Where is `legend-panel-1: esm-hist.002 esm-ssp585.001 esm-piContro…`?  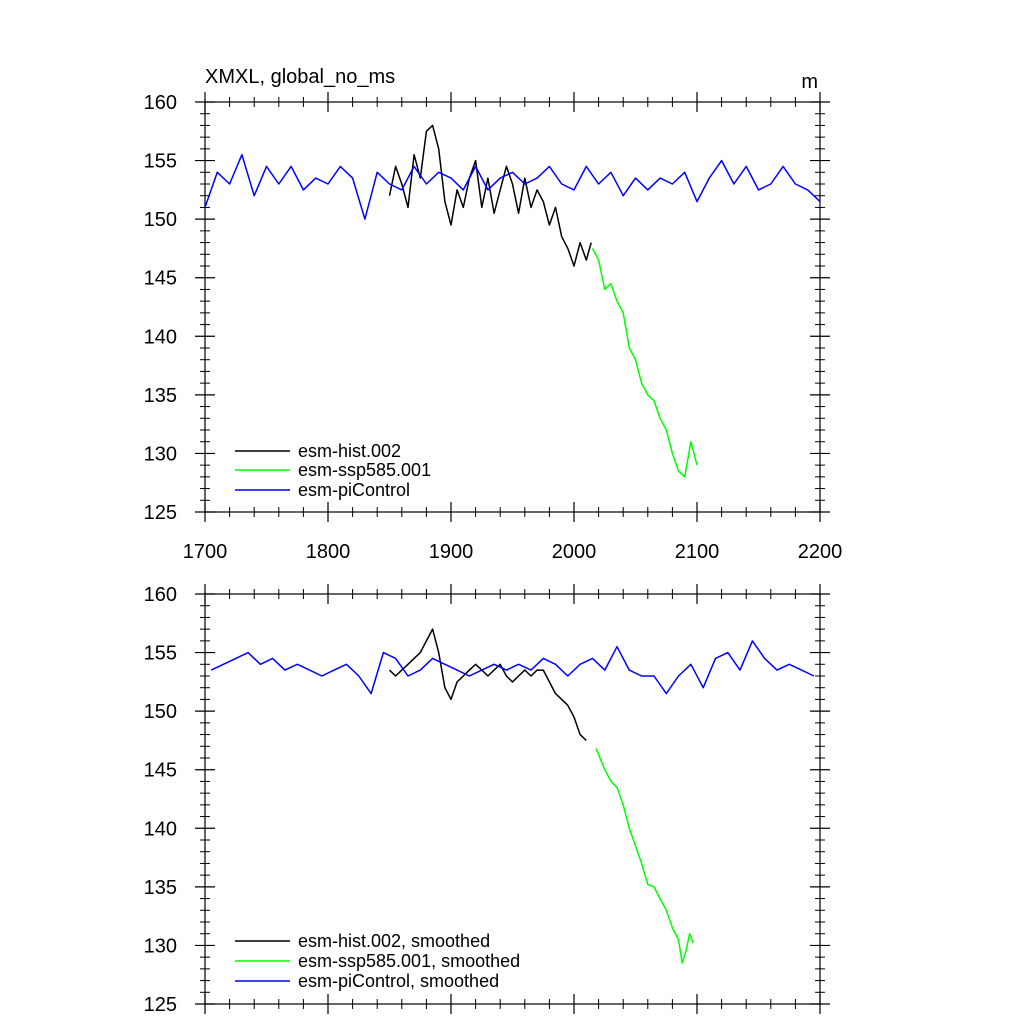
legend-panel-1: esm-hist.002 esm-ssp585.001 esm-piContro… is located at coordinates (333, 470).